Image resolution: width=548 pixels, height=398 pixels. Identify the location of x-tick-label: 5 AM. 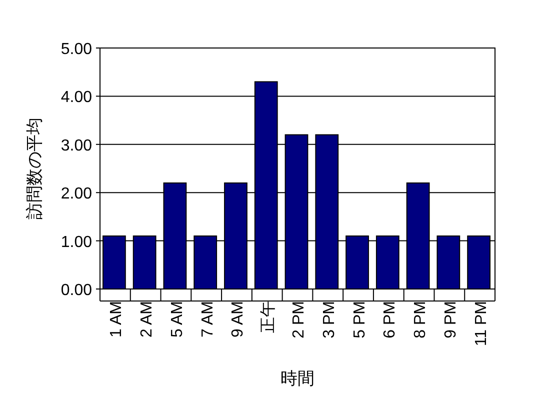
(177, 319).